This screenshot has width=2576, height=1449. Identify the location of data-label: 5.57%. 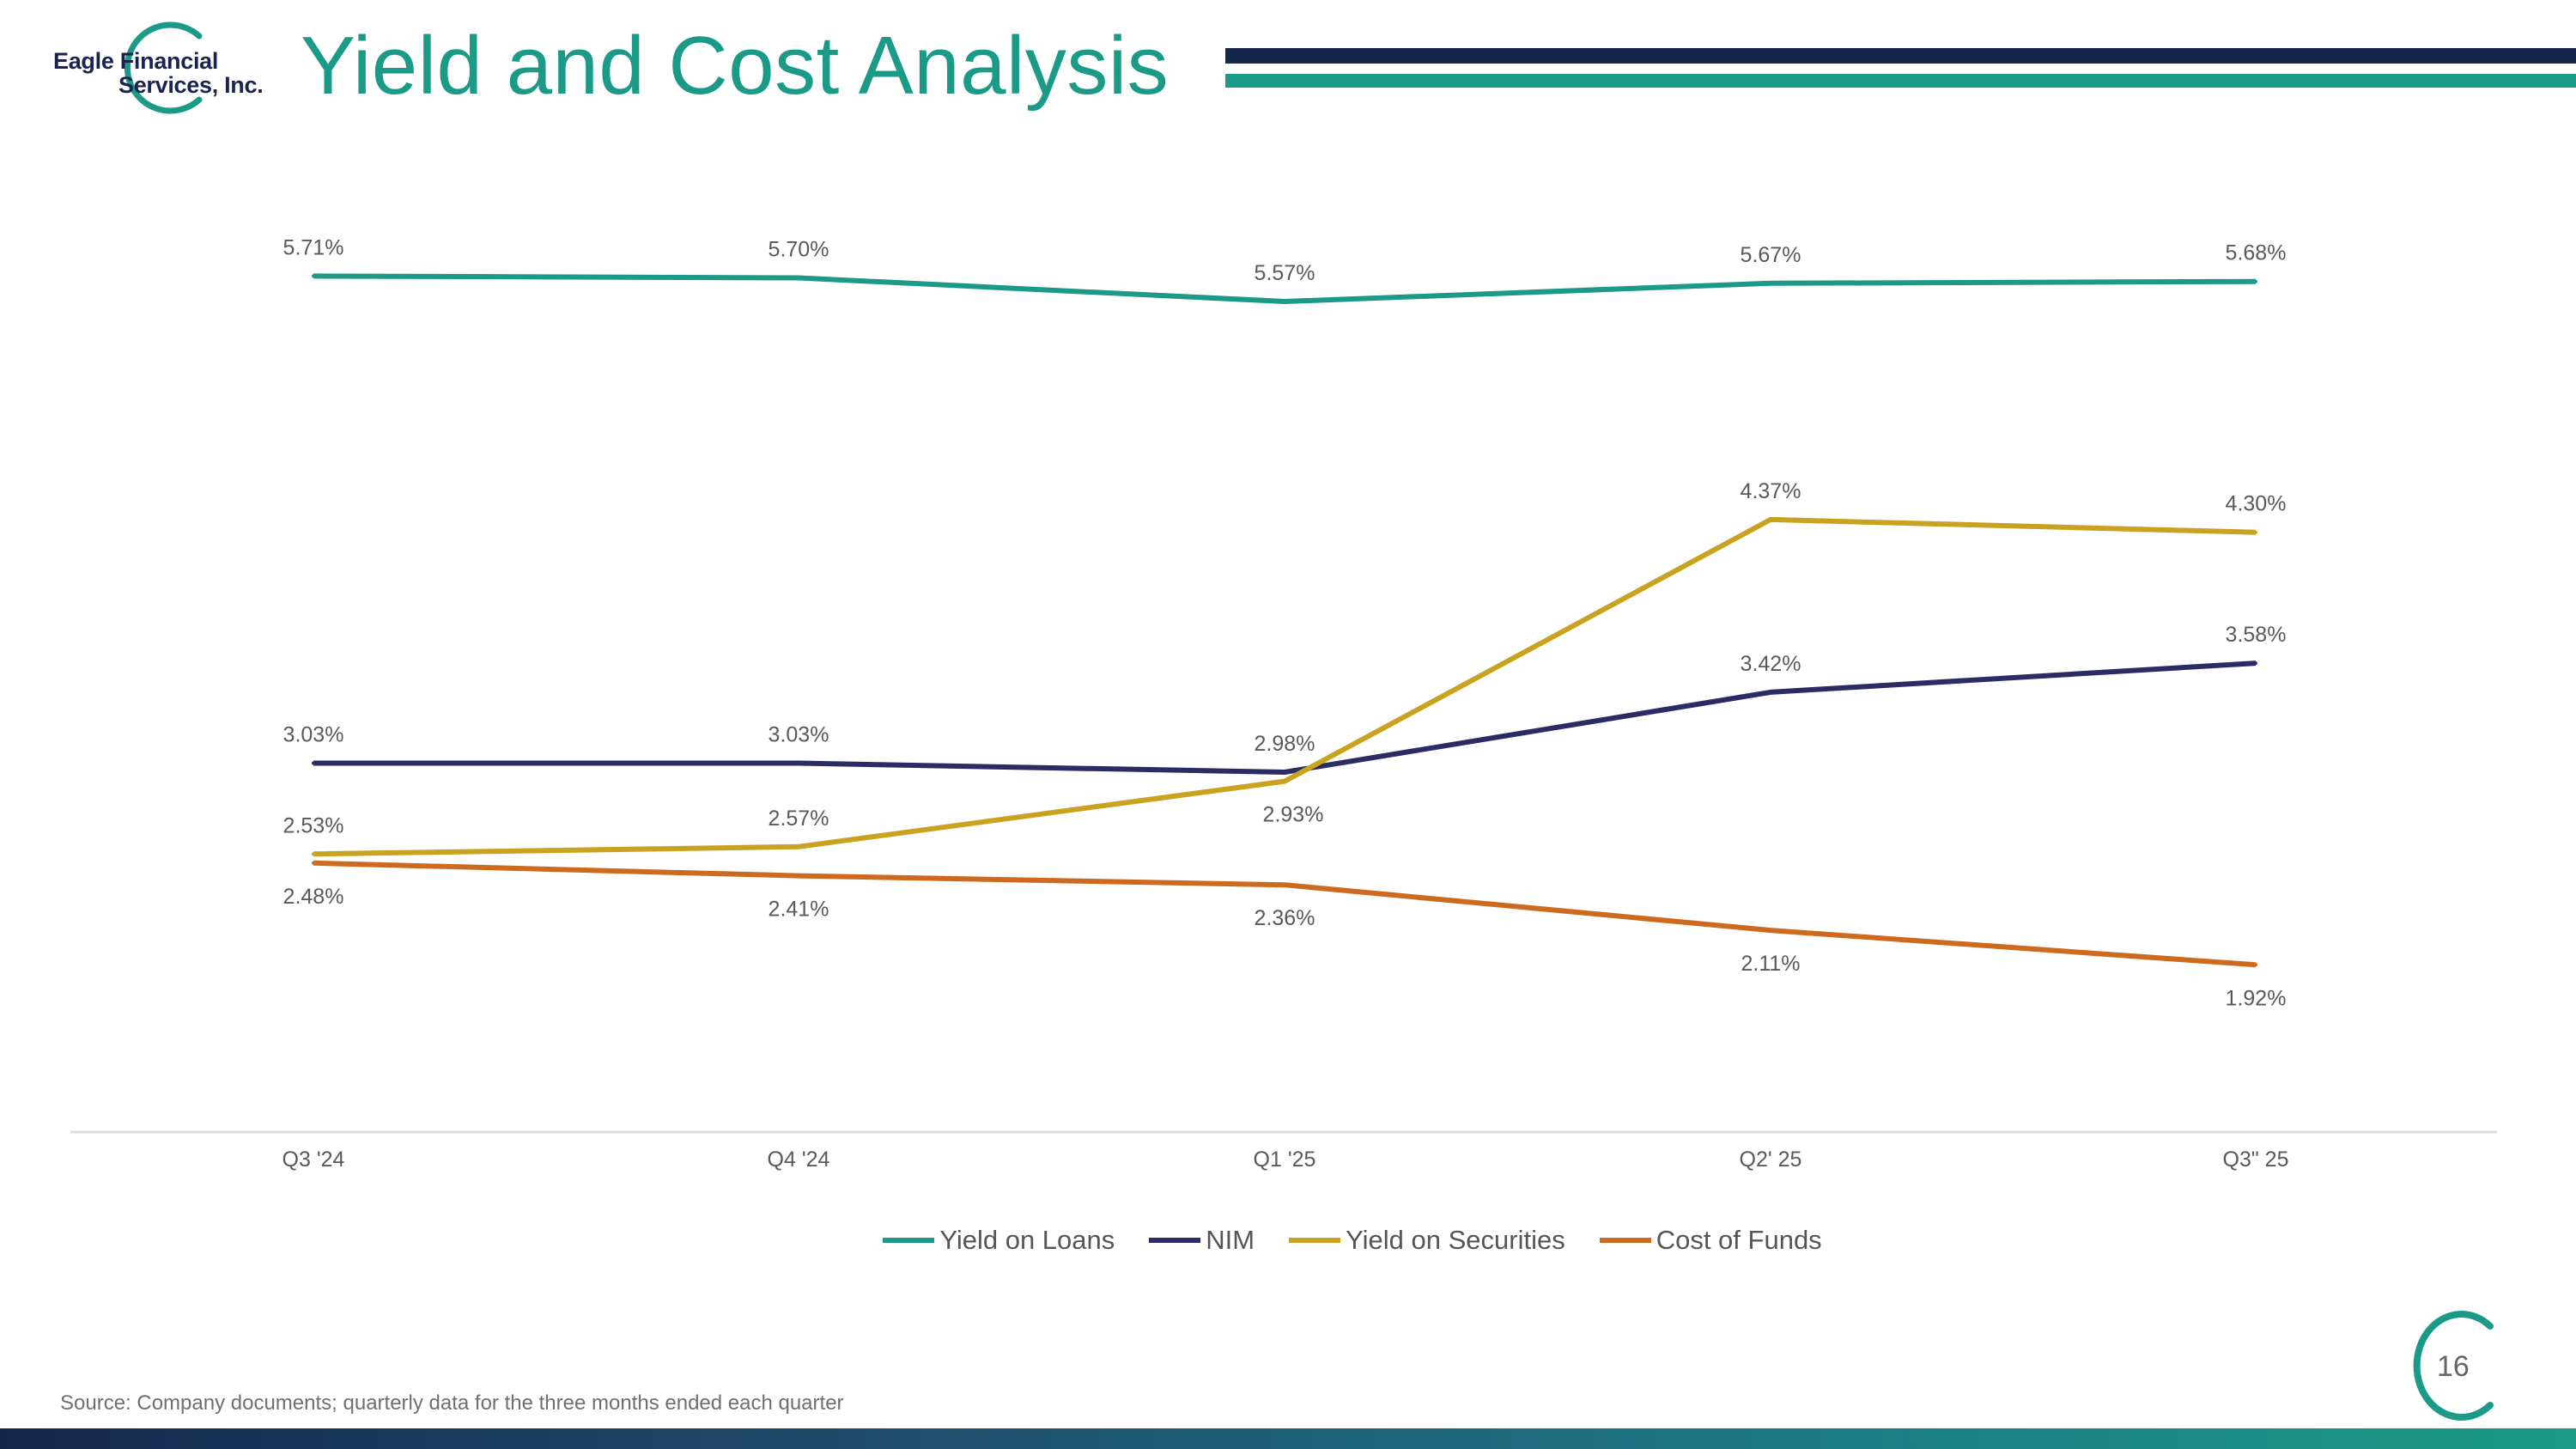
(1285, 273).